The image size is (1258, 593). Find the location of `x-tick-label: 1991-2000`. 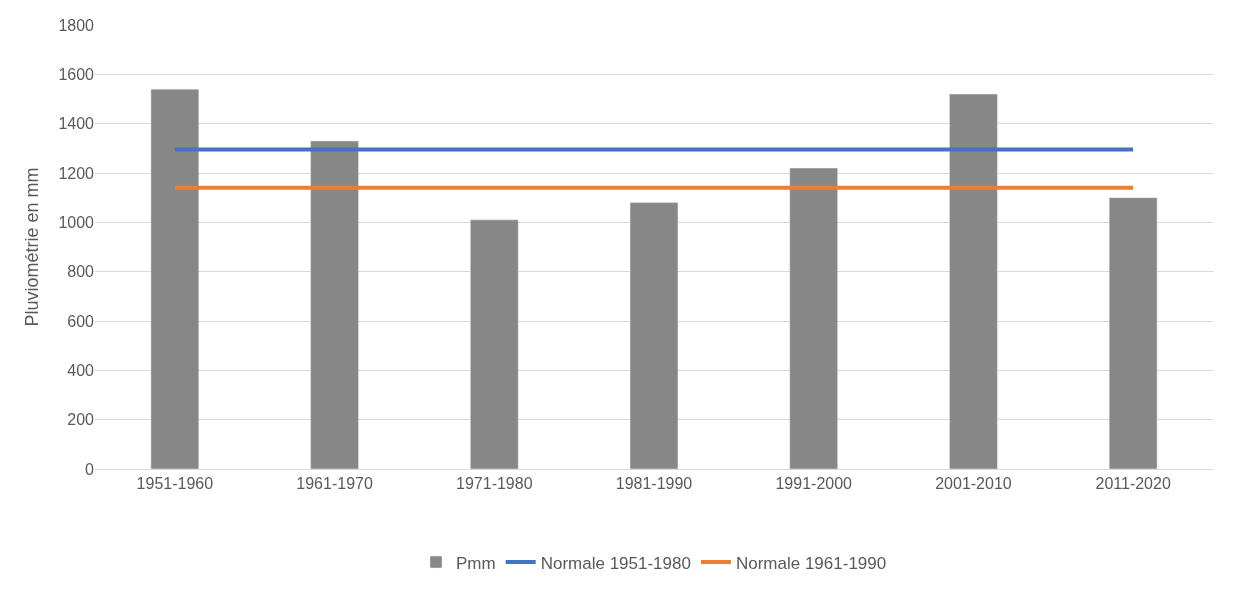

x-tick-label: 1991-2000 is located at coordinates (814, 484).